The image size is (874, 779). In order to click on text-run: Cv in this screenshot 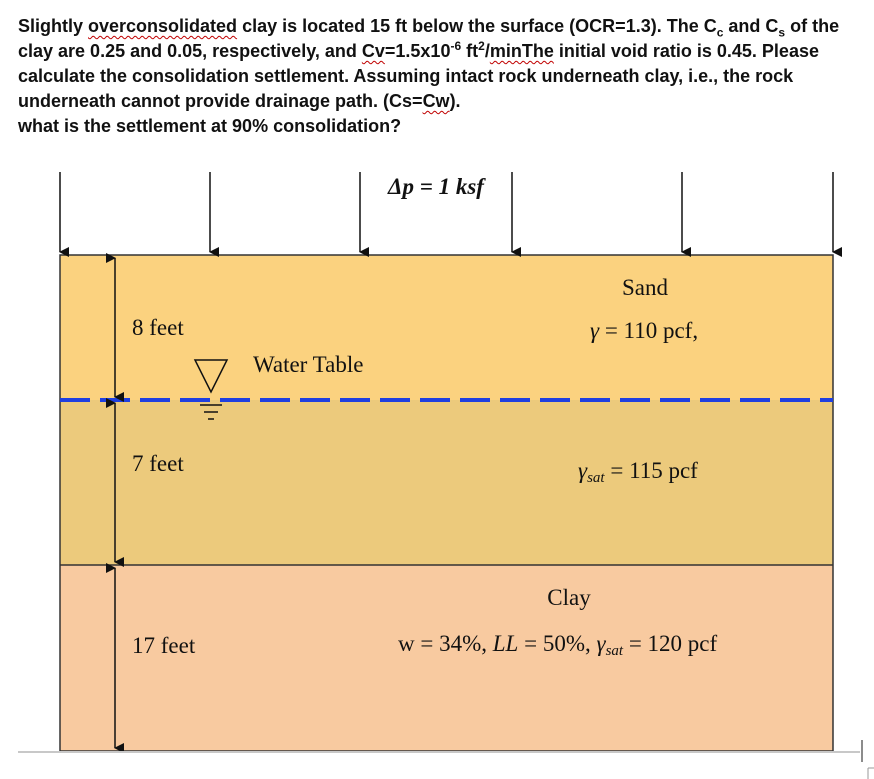, I will do `click(373, 51)`.